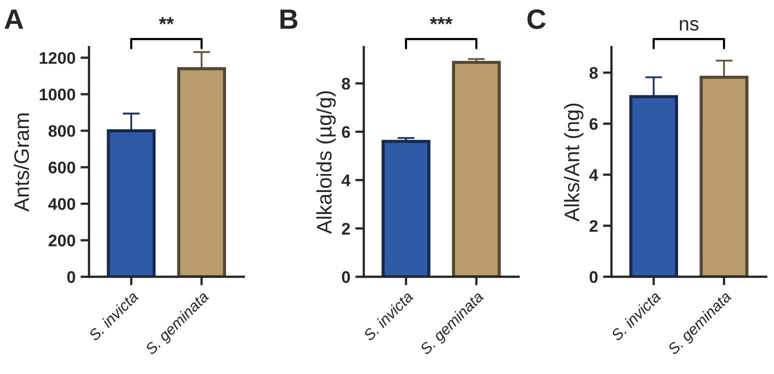 The height and width of the screenshot is (374, 774). Describe the element at coordinates (62, 240) in the screenshot. I see `y-tick-label: 200` at that location.